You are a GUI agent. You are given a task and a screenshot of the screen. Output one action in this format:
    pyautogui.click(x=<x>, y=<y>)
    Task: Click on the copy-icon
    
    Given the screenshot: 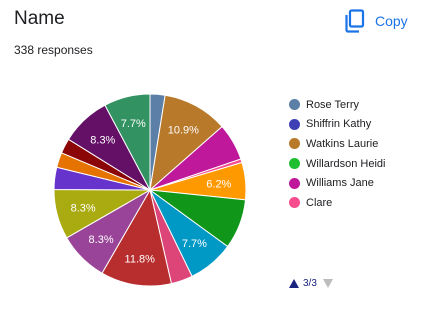 What is the action you would take?
    pyautogui.click(x=355, y=21)
    